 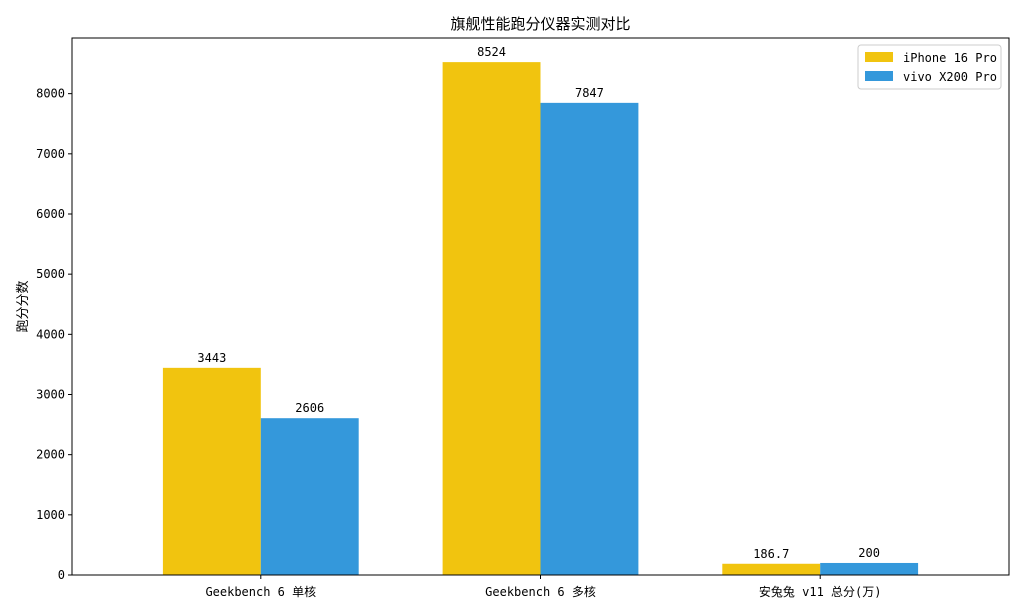 I want to click on x-tick-label: 安兔兔 v11 总分(万), so click(x=820, y=591).